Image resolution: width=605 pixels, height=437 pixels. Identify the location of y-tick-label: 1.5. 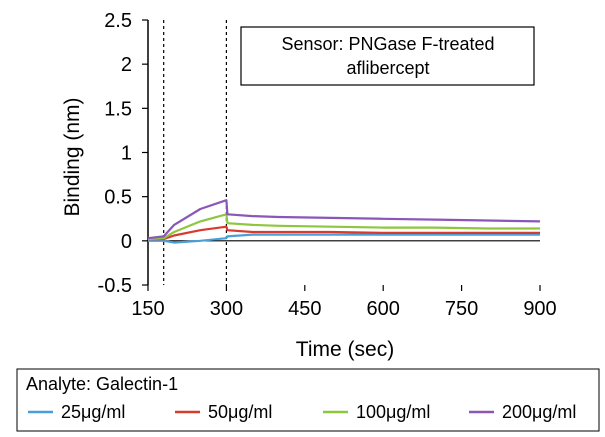
(118, 109).